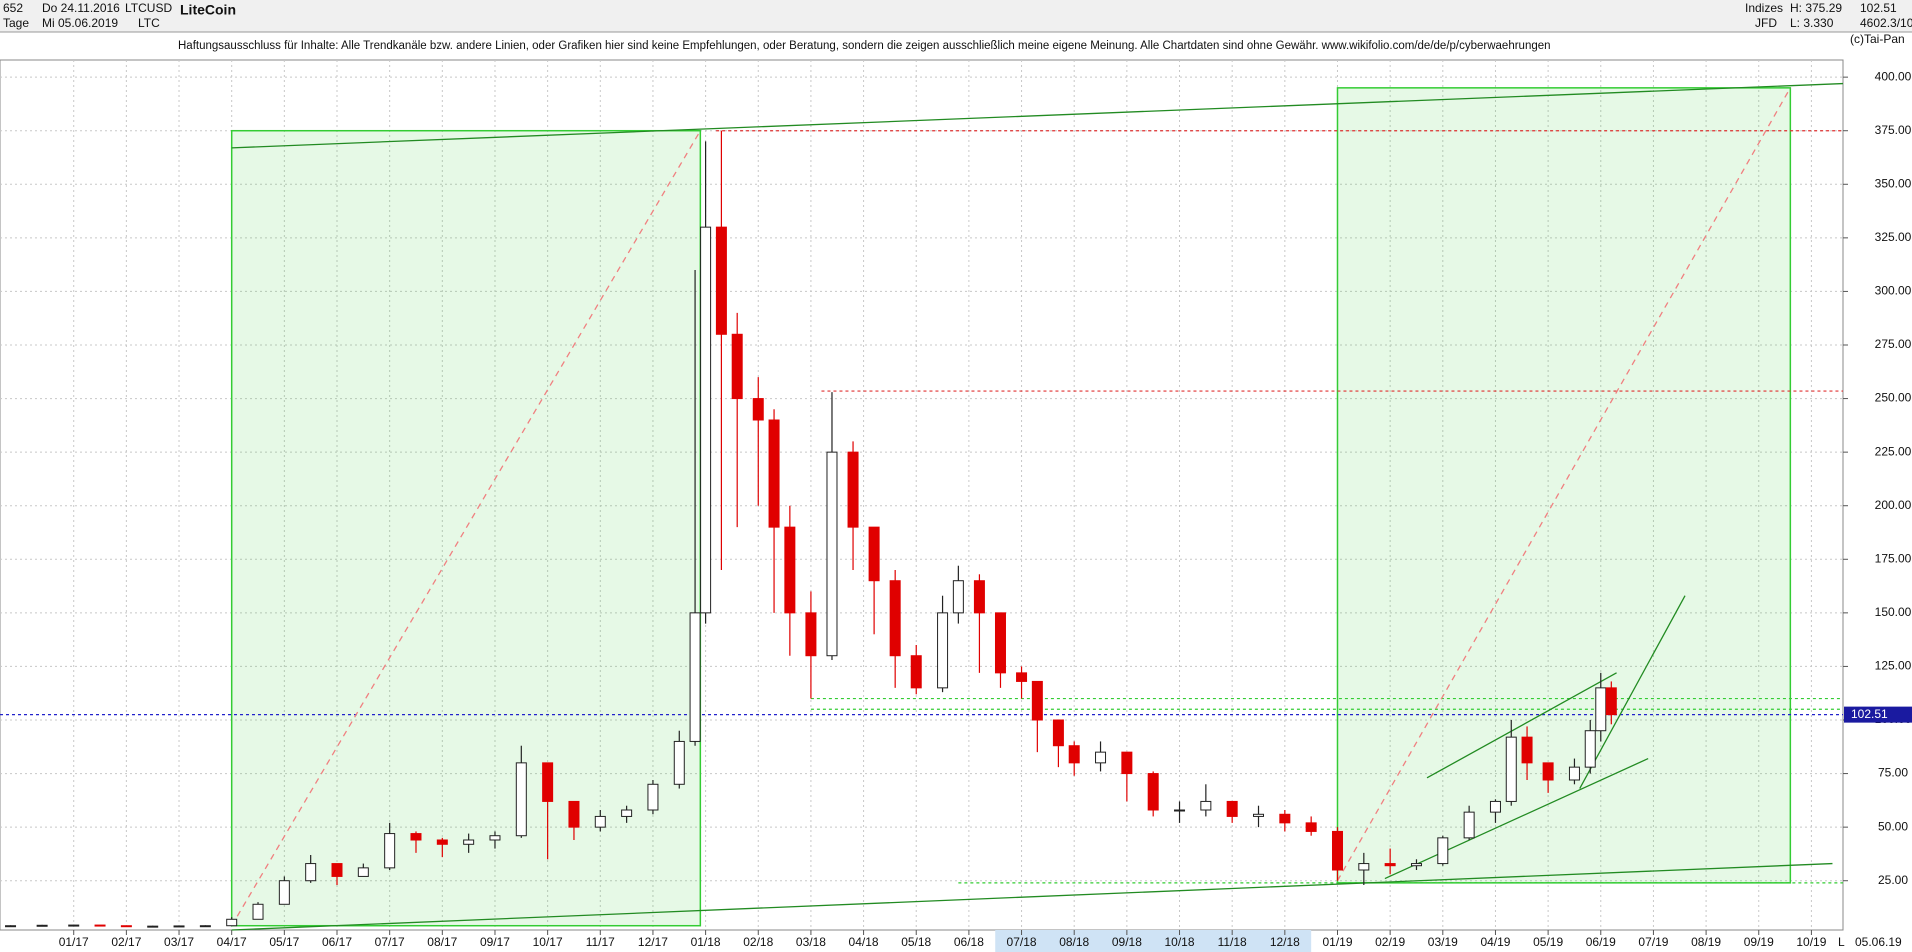 Image resolution: width=1912 pixels, height=952 pixels. I want to click on x-tick-label: 03/17, so click(179, 942).